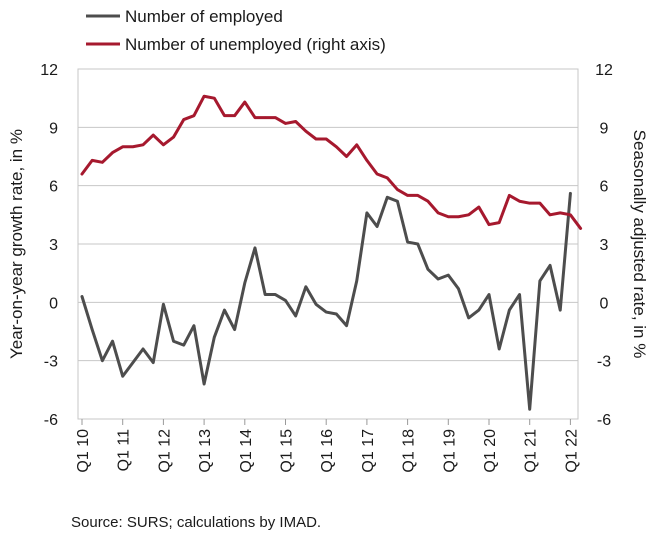  What do you see at coordinates (246, 451) in the screenshot?
I see `x-tick-label: Q1 14` at bounding box center [246, 451].